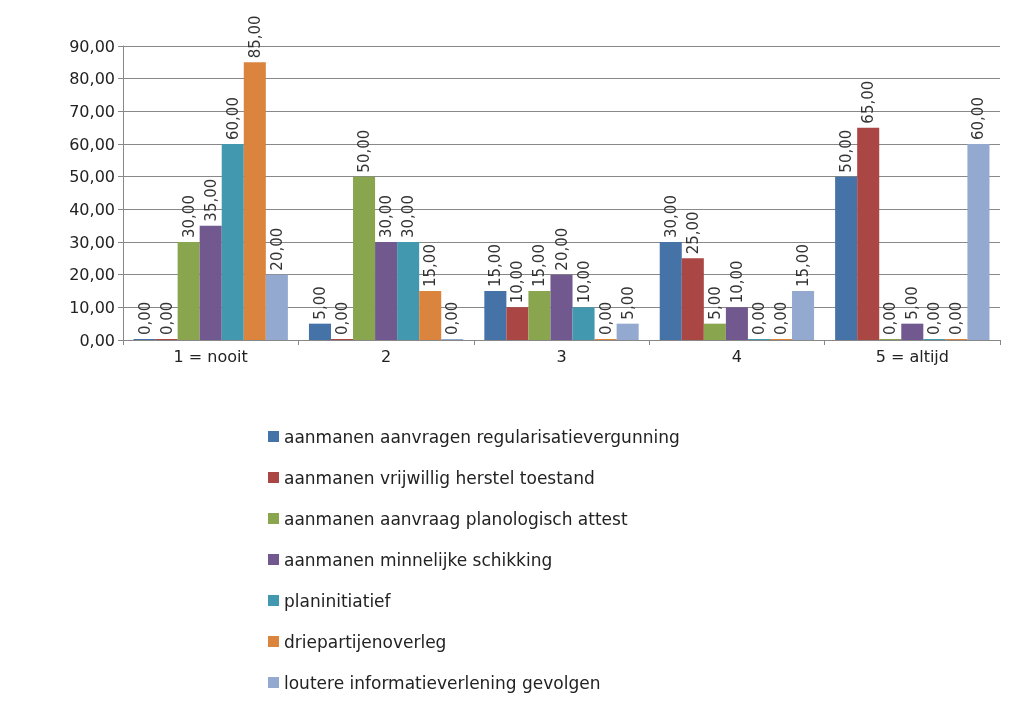 This screenshot has width=1027, height=724. I want to click on y-tick-label: 90,00, so click(92, 46).